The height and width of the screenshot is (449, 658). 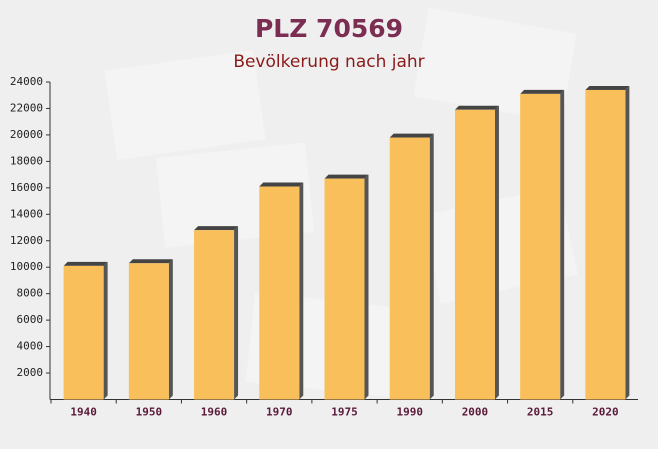 What do you see at coordinates (26, 107) in the screenshot?
I see `y-tick-label: 22000` at bounding box center [26, 107].